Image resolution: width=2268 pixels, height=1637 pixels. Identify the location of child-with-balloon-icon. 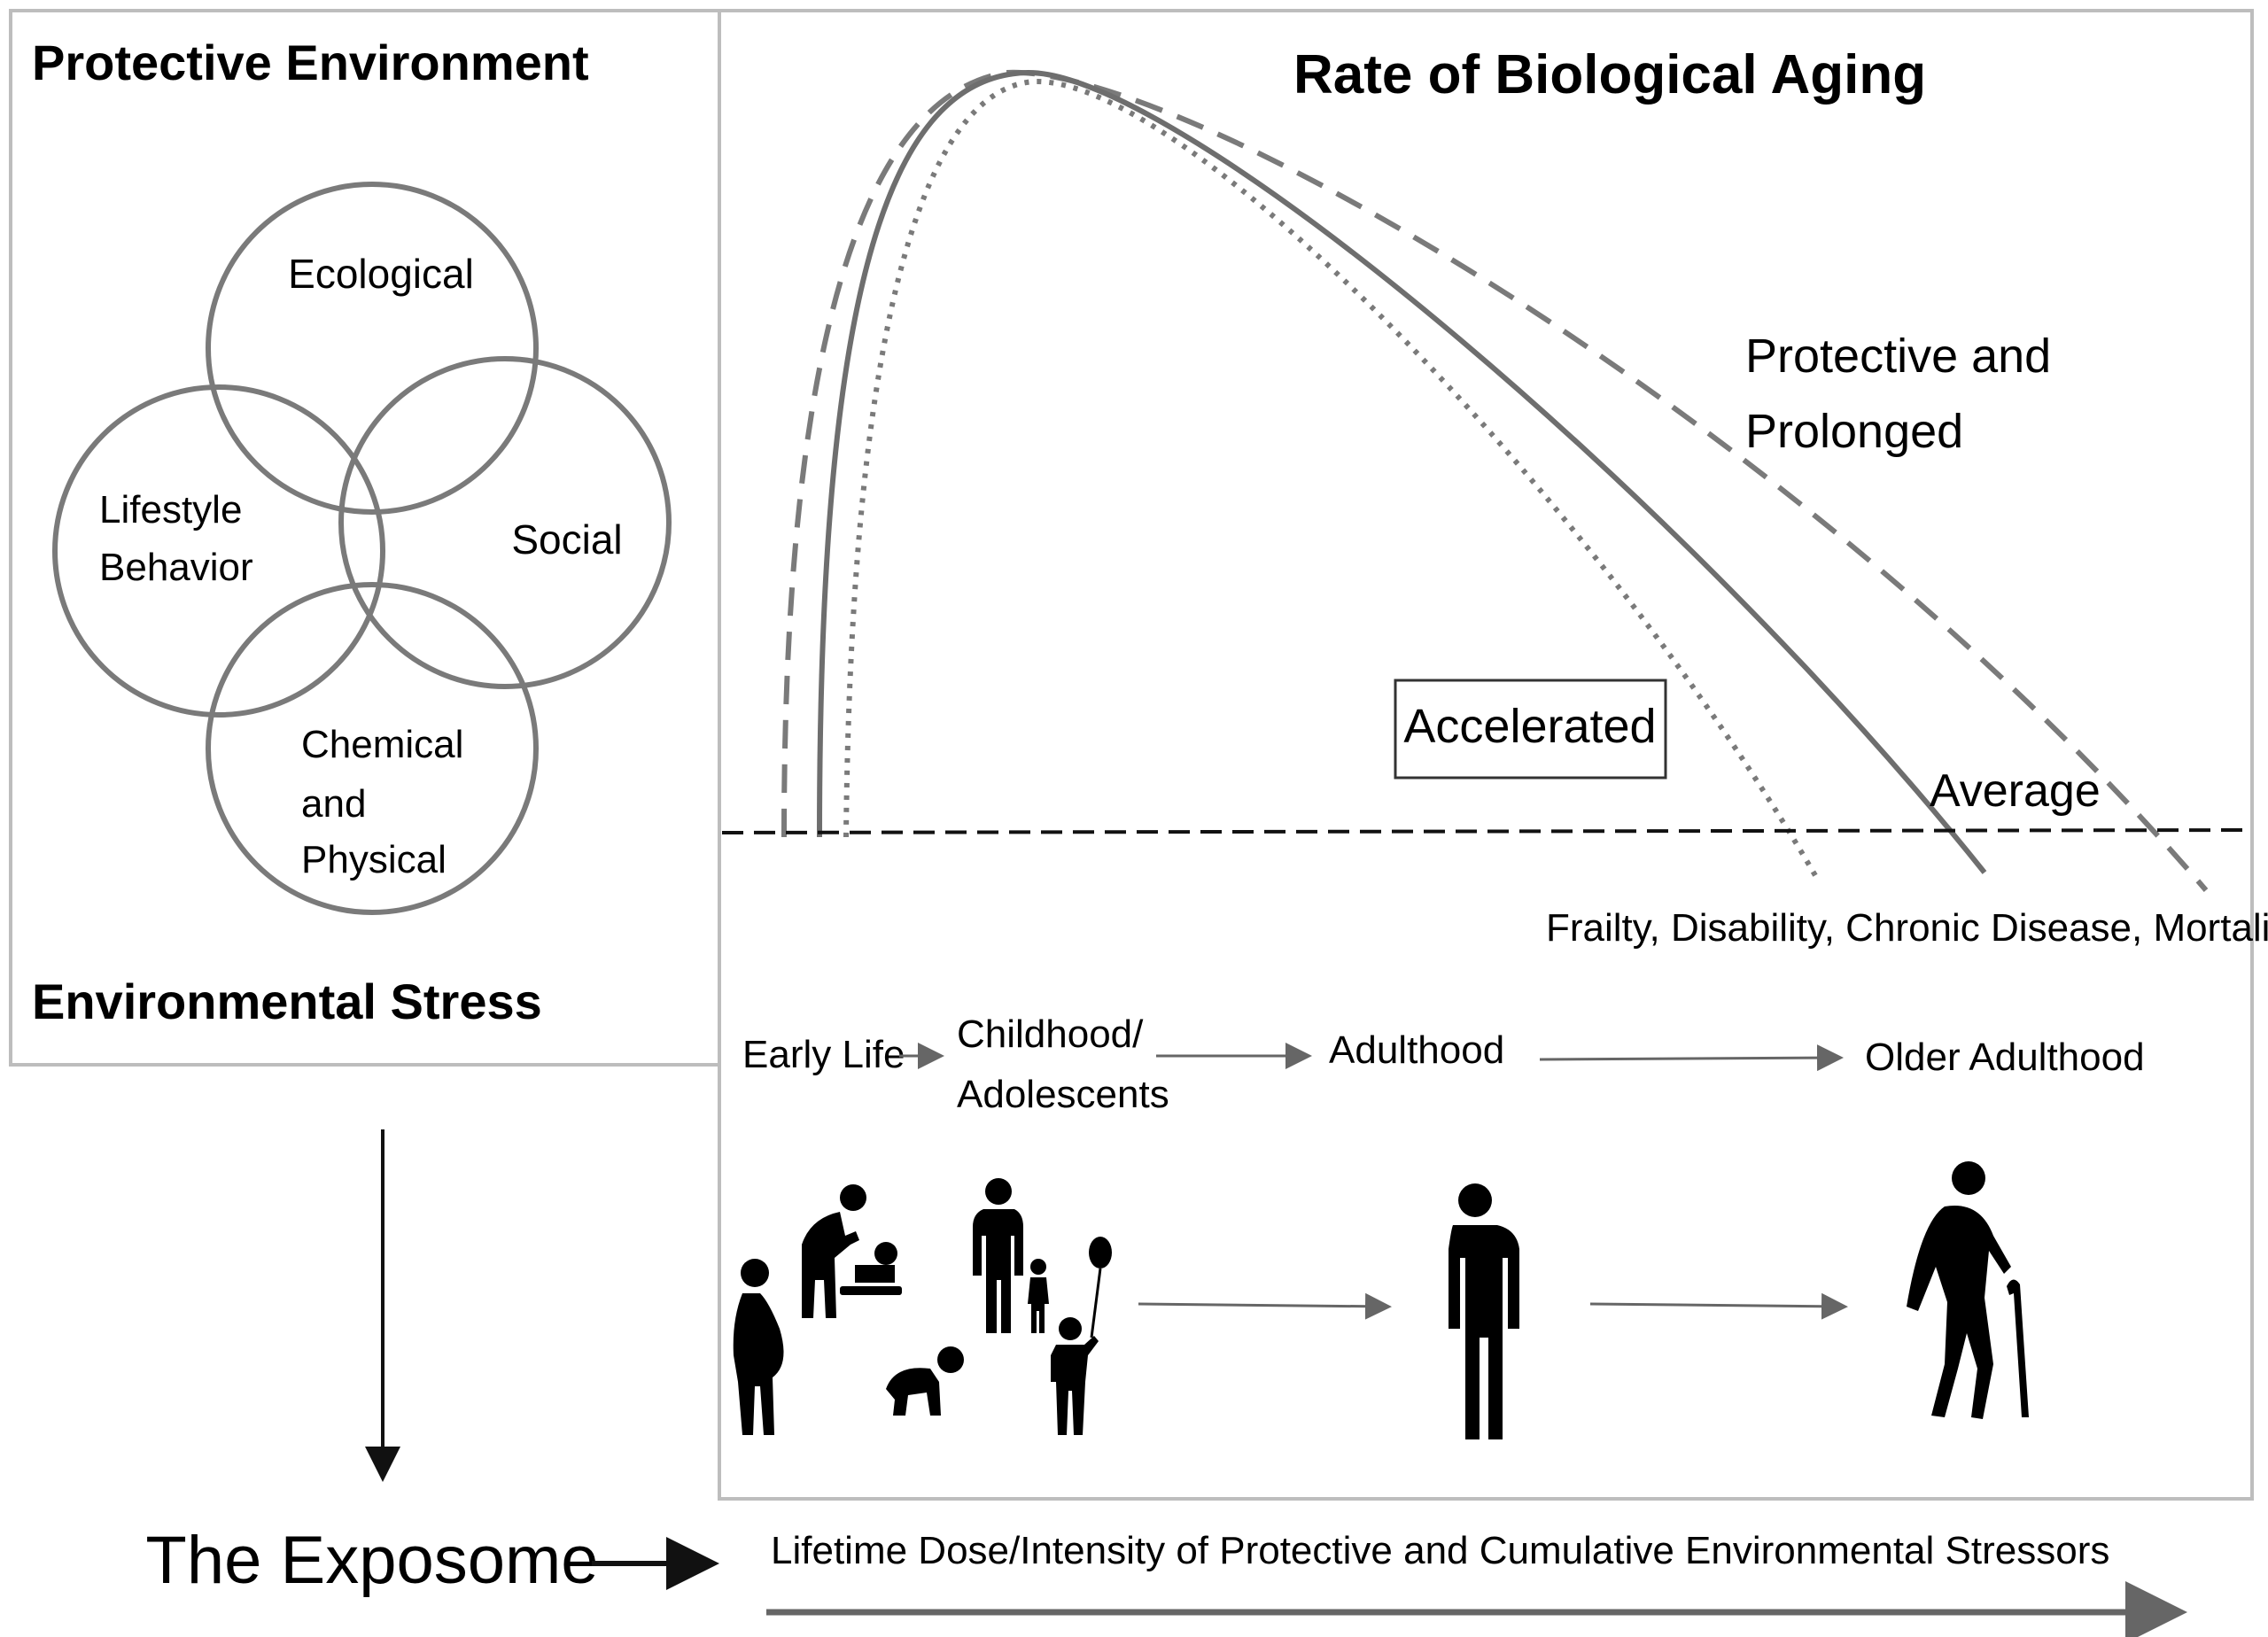
(1081, 1336).